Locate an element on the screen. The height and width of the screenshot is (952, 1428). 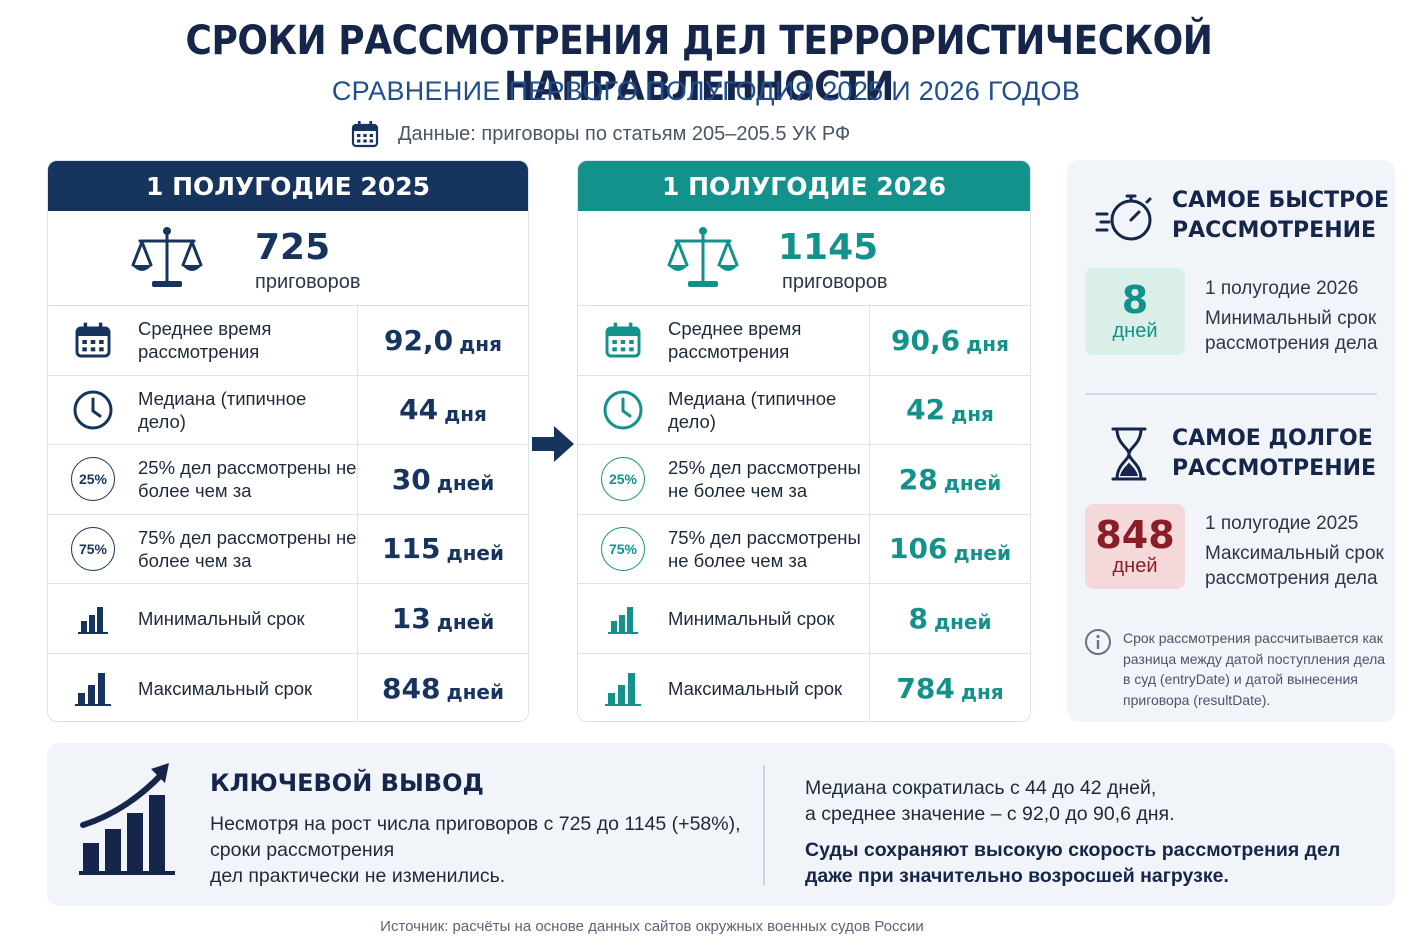
slow-period: 1 полугодие 2025 is located at coordinates (1282, 523).